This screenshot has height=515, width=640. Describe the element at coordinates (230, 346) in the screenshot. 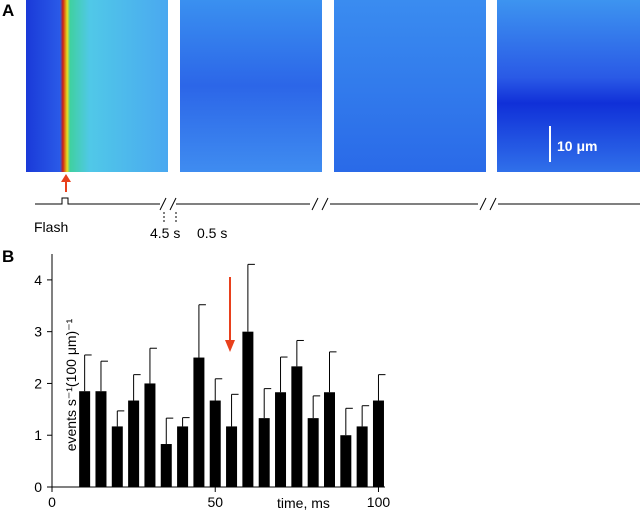

I see `annotation-arrow-head` at that location.